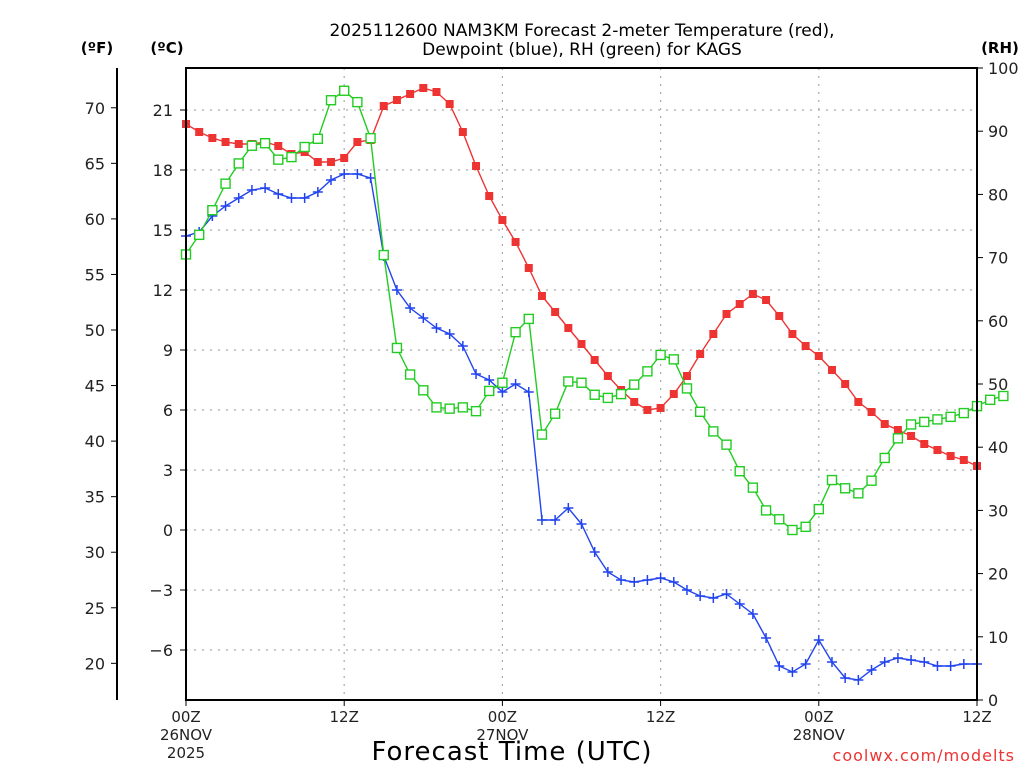 The image size is (1024, 768). What do you see at coordinates (924, 755) in the screenshot?
I see `credit-link: coolwx.com/modelts` at bounding box center [924, 755].